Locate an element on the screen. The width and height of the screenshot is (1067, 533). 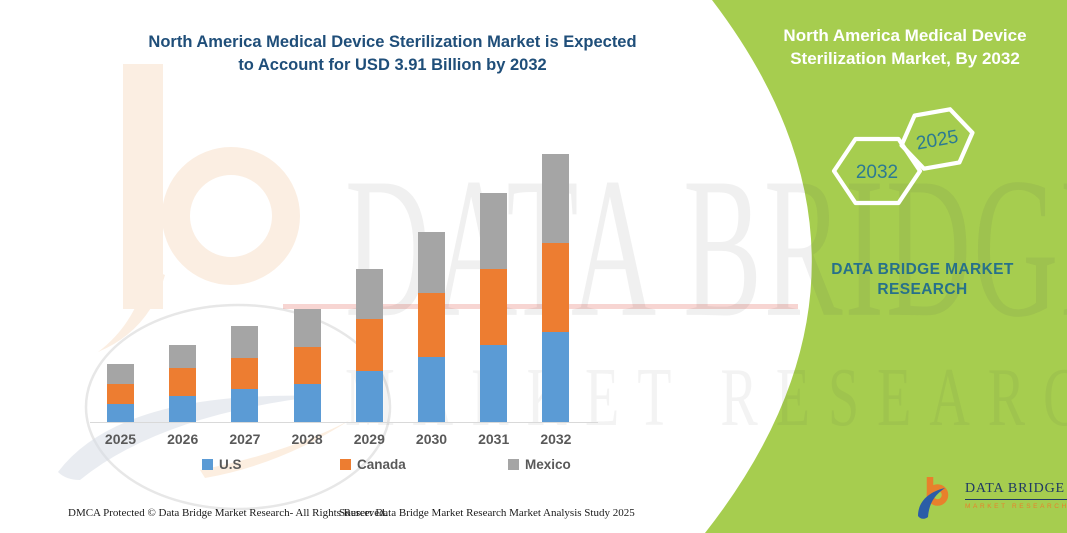
bar-segment-mexico-2027 is located at coordinates (245, 342).